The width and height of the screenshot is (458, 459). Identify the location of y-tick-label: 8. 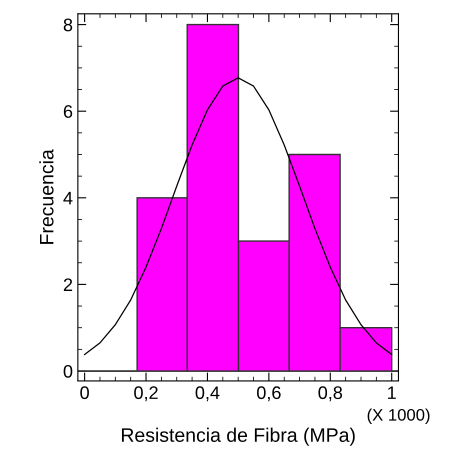
(68, 25).